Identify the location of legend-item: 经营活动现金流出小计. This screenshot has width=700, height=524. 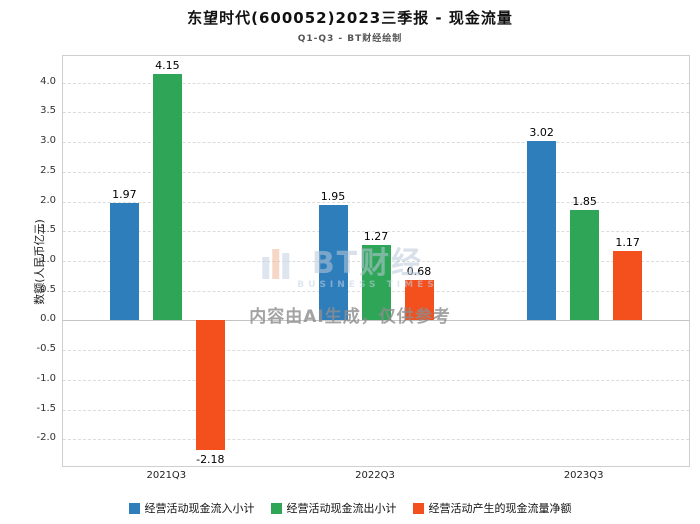
(333, 508).